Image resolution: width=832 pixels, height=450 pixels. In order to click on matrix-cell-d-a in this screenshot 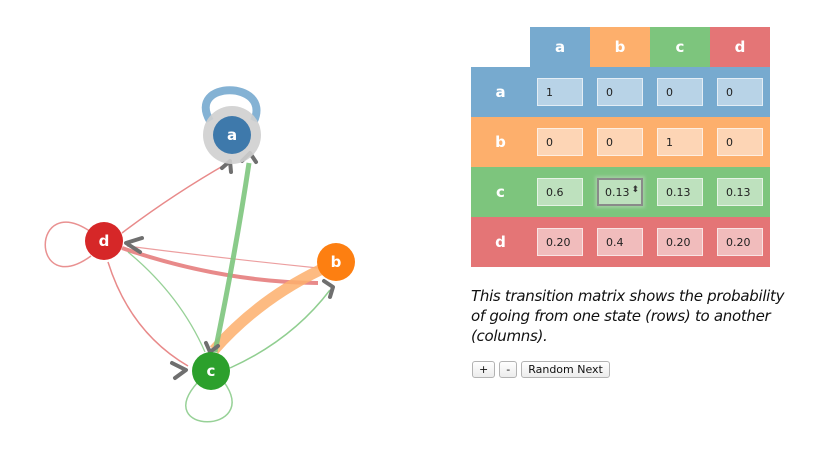, I will do `click(560, 242)`.